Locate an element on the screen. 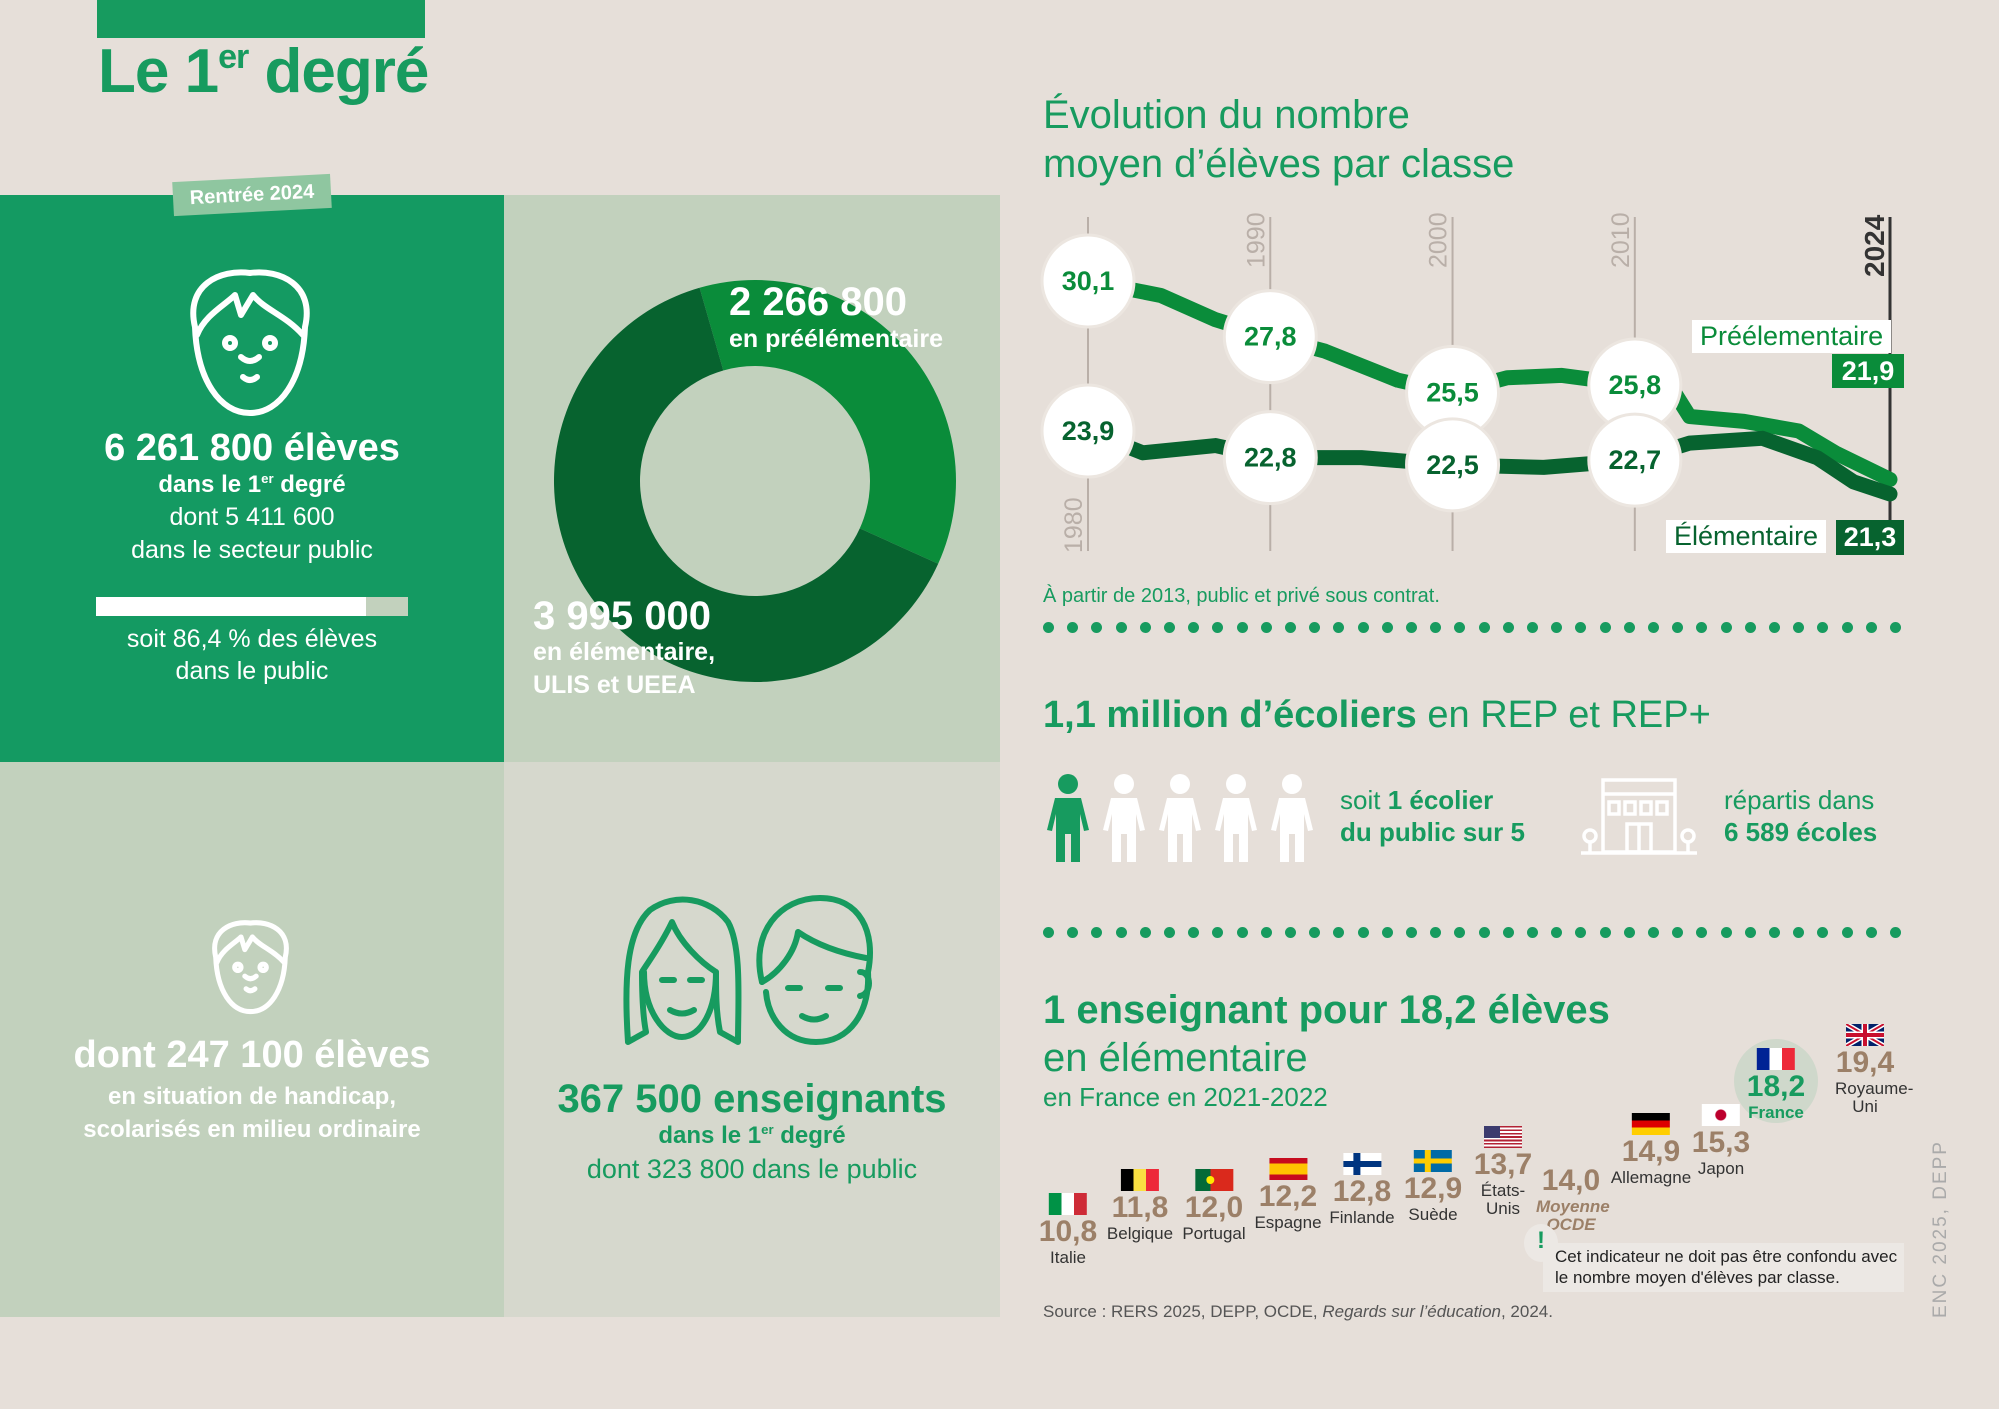  child-face-small-icon is located at coordinates (250, 967).